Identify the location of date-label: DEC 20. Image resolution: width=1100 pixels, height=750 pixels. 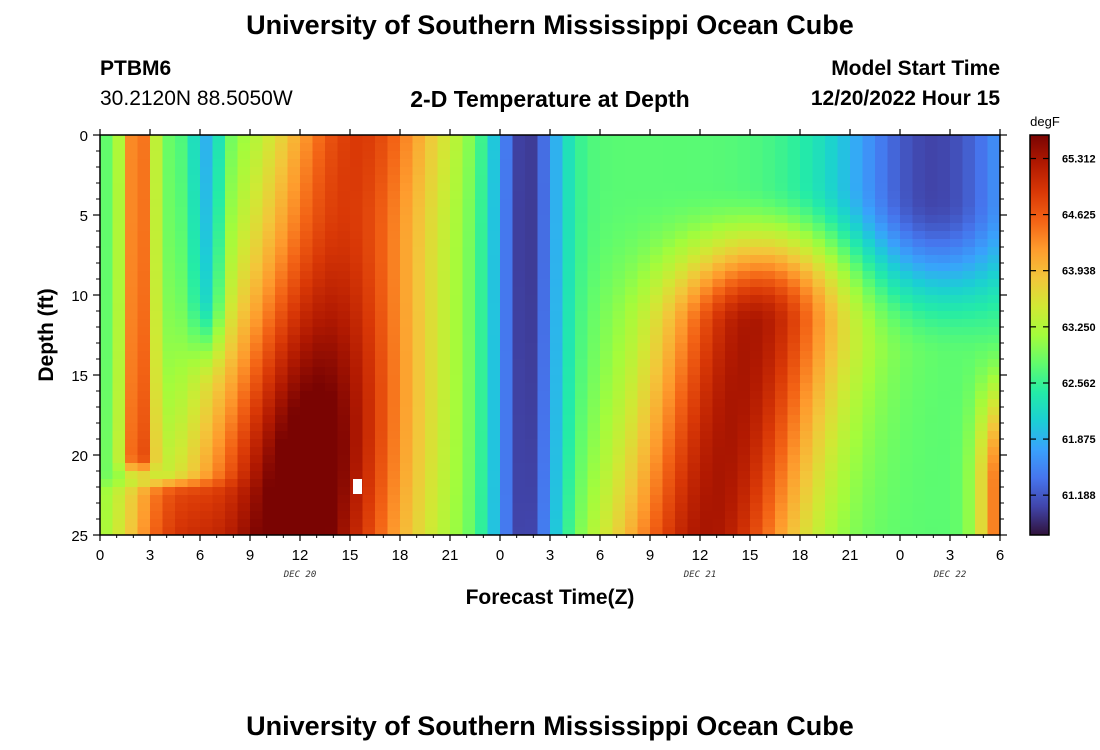
(300, 575).